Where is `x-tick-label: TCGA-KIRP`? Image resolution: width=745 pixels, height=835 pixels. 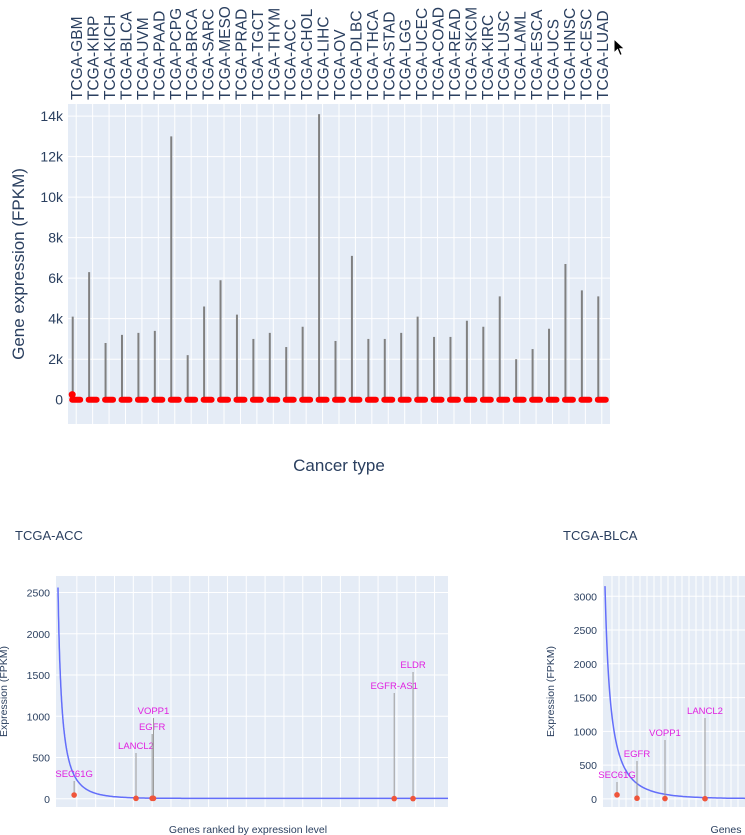
x-tick-label: TCGA-KIRP is located at coordinates (94, 58).